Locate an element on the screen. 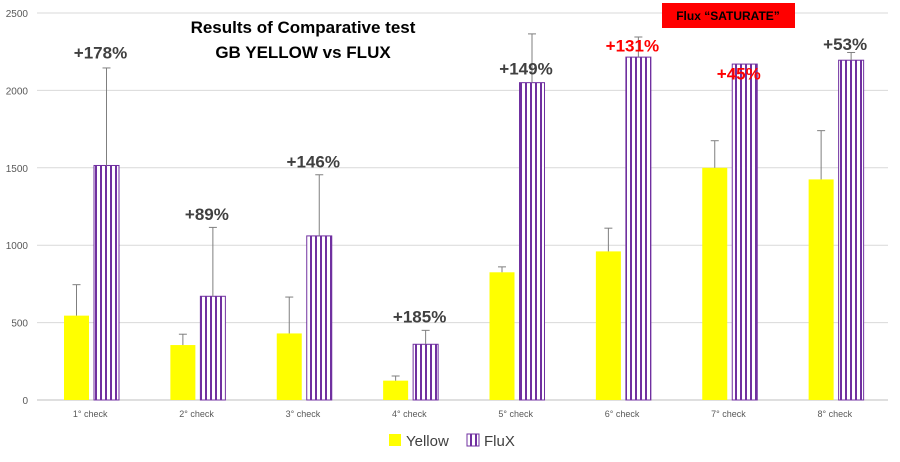  chart-subtitle: GB YELLOW vs FLUX is located at coordinates (303, 52).